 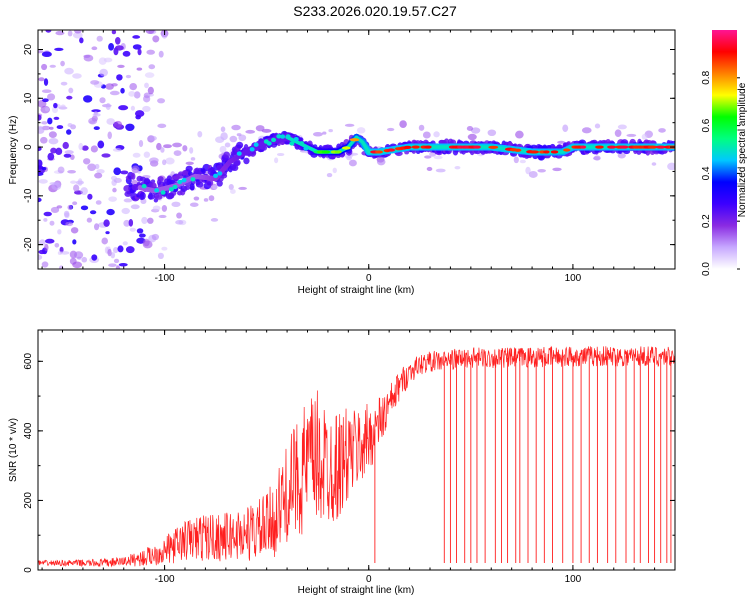 I want to click on snr-x-label: Height of straight line (km), so click(x=356, y=590).